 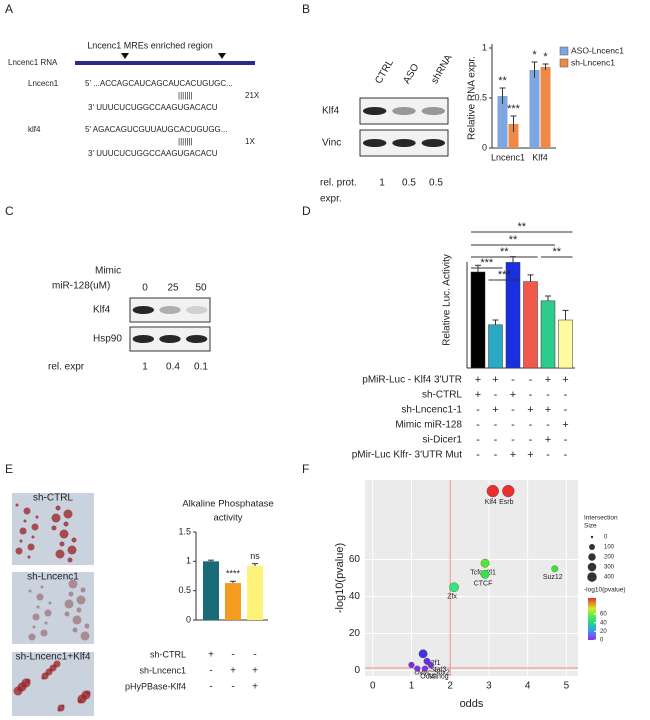 I want to click on blot-frame, so click(x=404, y=111).